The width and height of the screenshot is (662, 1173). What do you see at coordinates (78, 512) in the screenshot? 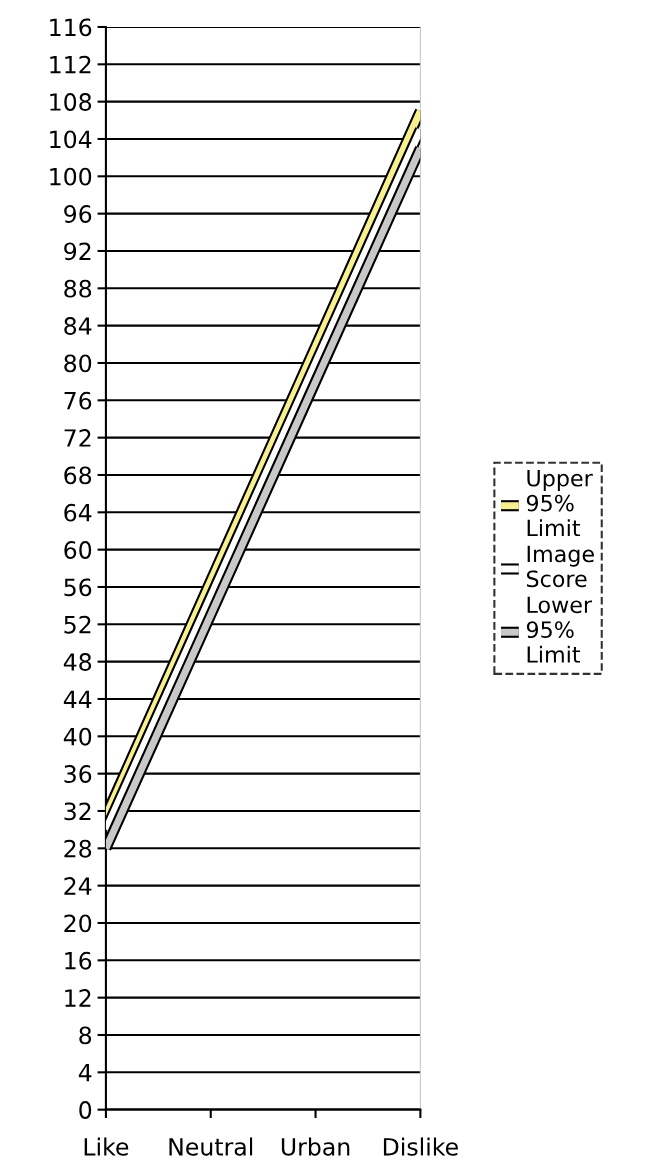
I see `y-tick-label: 64` at bounding box center [78, 512].